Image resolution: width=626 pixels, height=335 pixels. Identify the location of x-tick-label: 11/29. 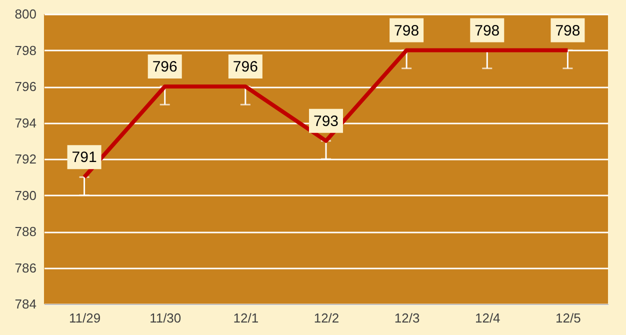
(84, 318).